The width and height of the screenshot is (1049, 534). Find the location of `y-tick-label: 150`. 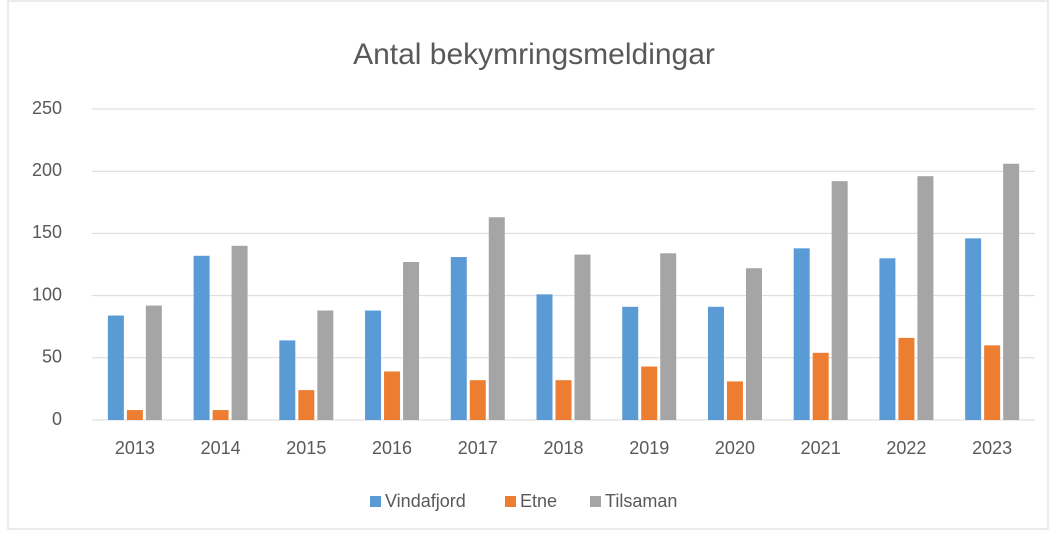

y-tick-label: 150 is located at coordinates (47, 232).